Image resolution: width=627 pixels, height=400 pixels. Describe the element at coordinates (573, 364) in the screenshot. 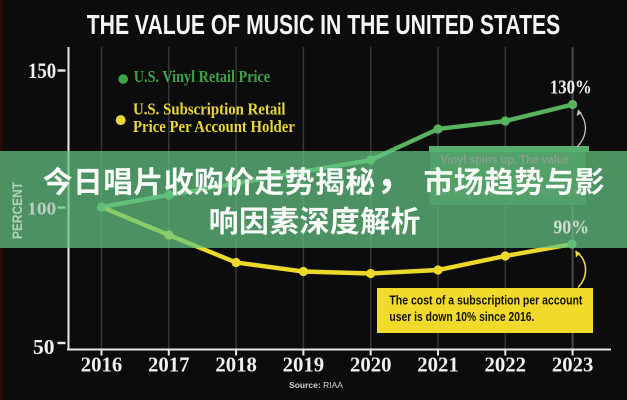

I see `svg-text: 2023` at that location.